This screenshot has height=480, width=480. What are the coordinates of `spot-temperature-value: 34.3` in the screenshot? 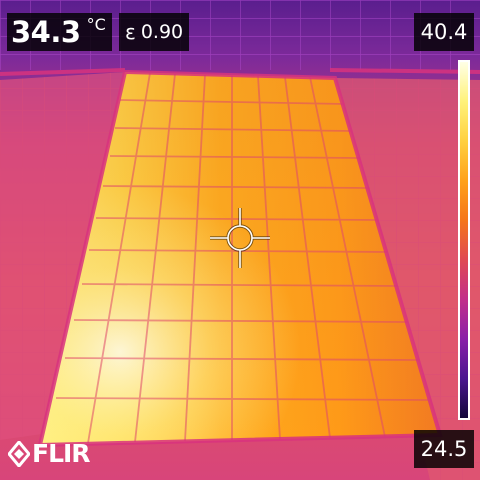 It's located at (46, 32).